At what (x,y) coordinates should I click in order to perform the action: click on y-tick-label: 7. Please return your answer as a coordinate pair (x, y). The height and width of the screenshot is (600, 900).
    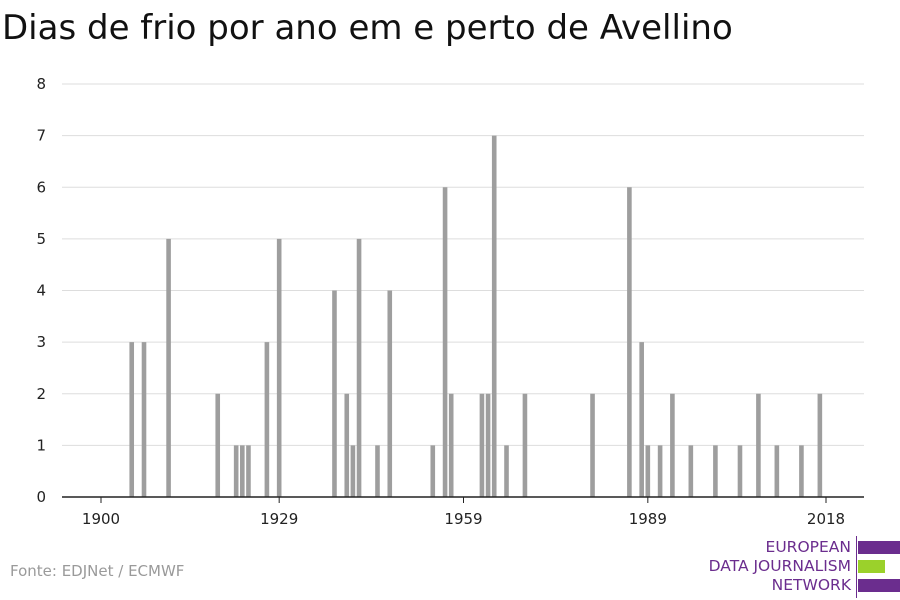
    Looking at the image, I should click on (41, 136).